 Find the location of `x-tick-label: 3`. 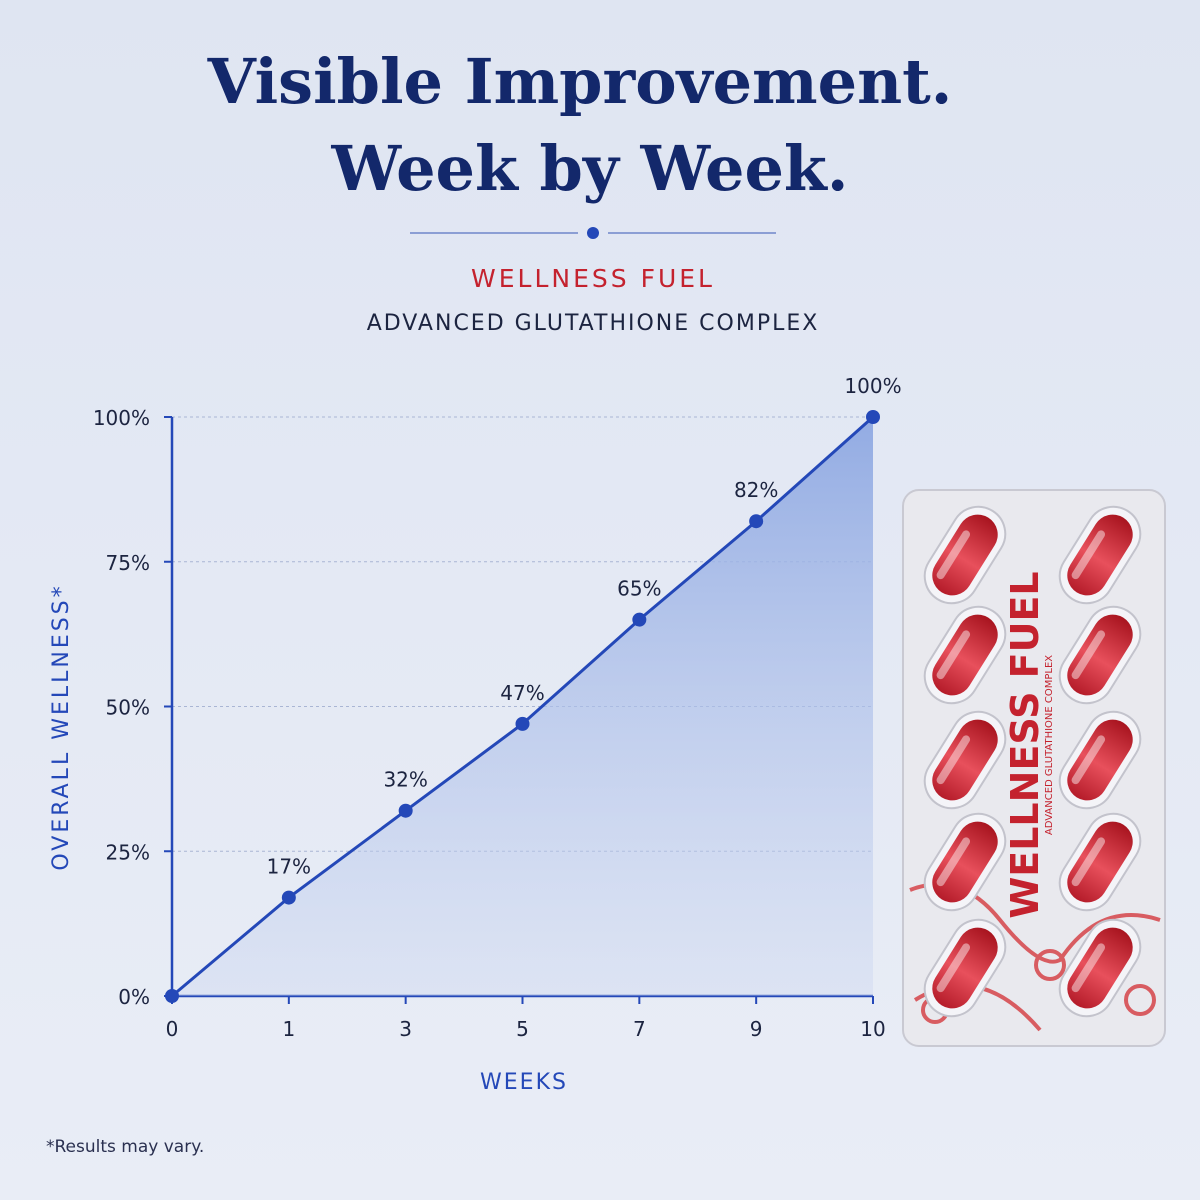

x-tick-label: 3 is located at coordinates (405, 1029).